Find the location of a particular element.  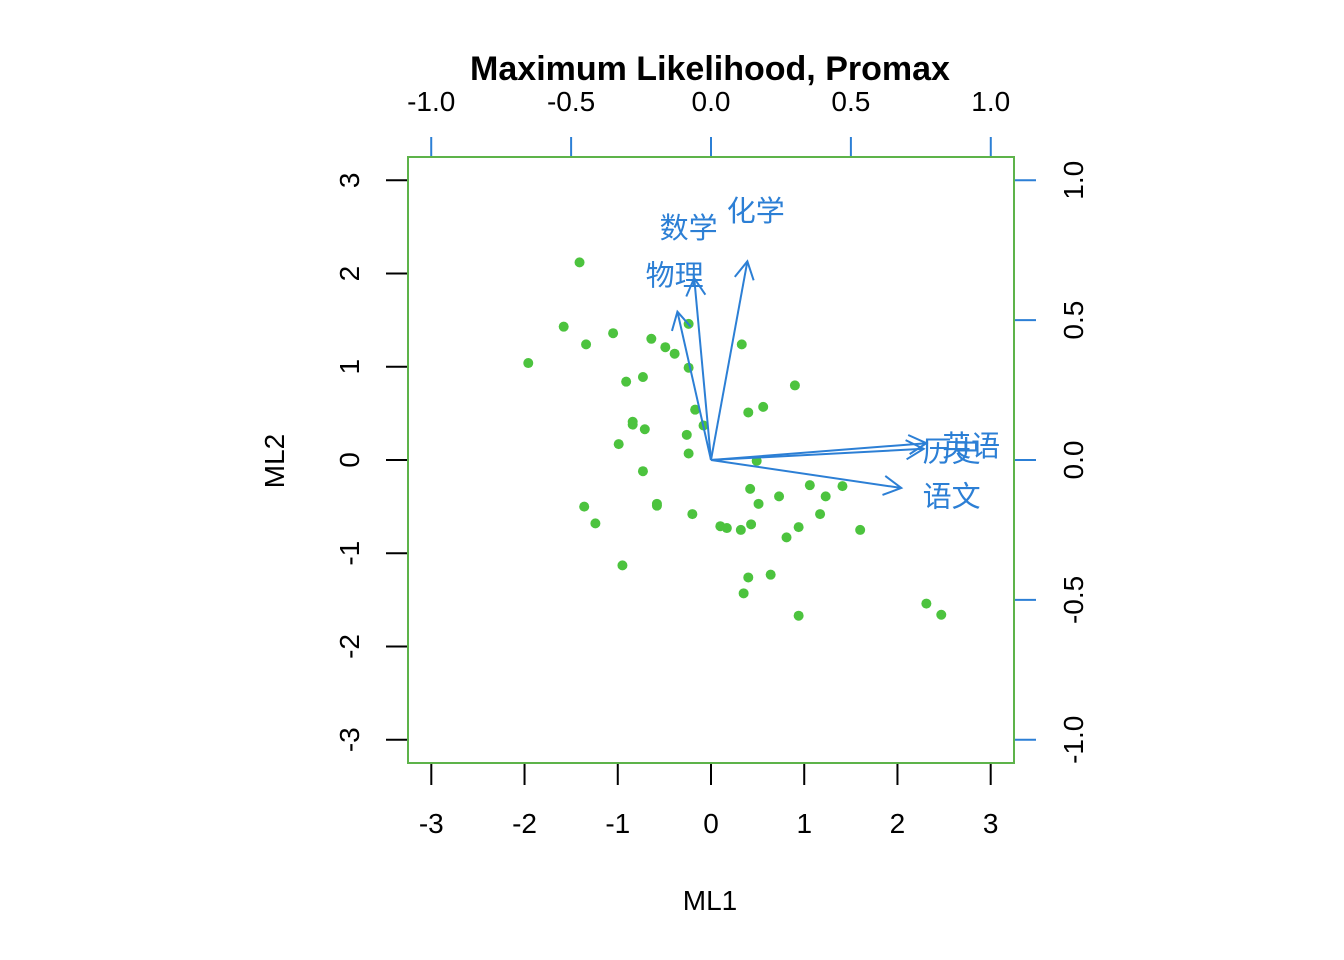

bottom-tick-label: -2 is located at coordinates (524, 823).